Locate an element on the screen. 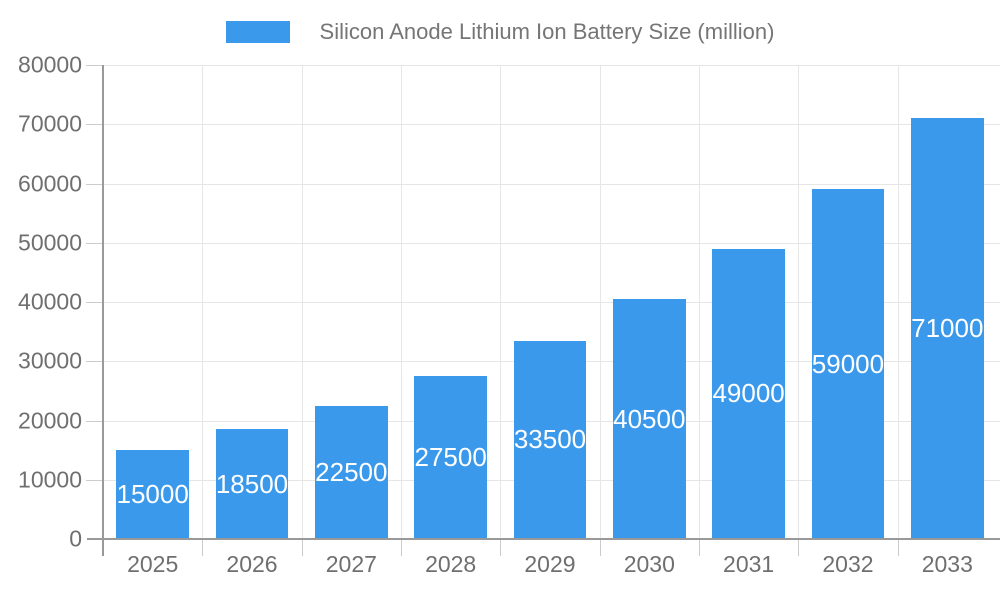 The height and width of the screenshot is (600, 1000). category-track-2030: 40500 2030 is located at coordinates (649, 321).